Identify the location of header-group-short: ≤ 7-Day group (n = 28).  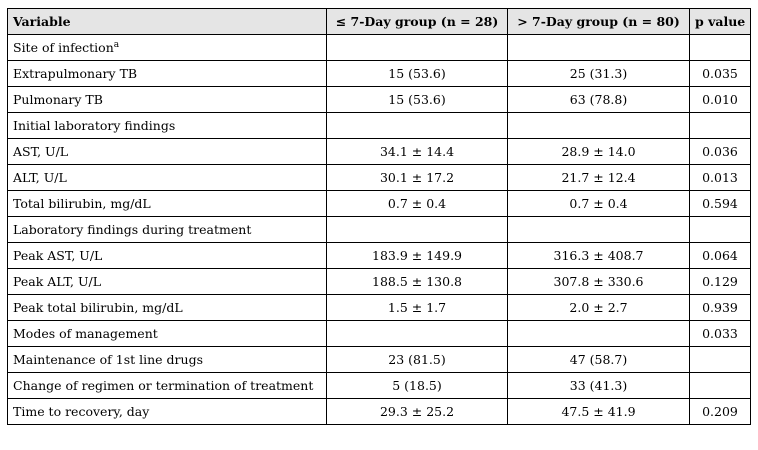
(417, 21).